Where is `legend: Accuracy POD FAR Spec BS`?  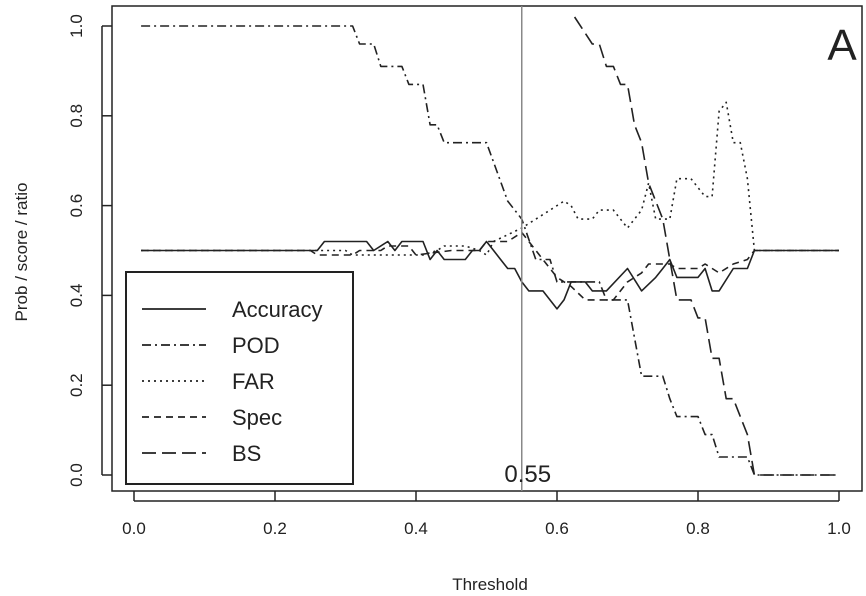
legend: Accuracy POD FAR Spec BS is located at coordinates (239, 378).